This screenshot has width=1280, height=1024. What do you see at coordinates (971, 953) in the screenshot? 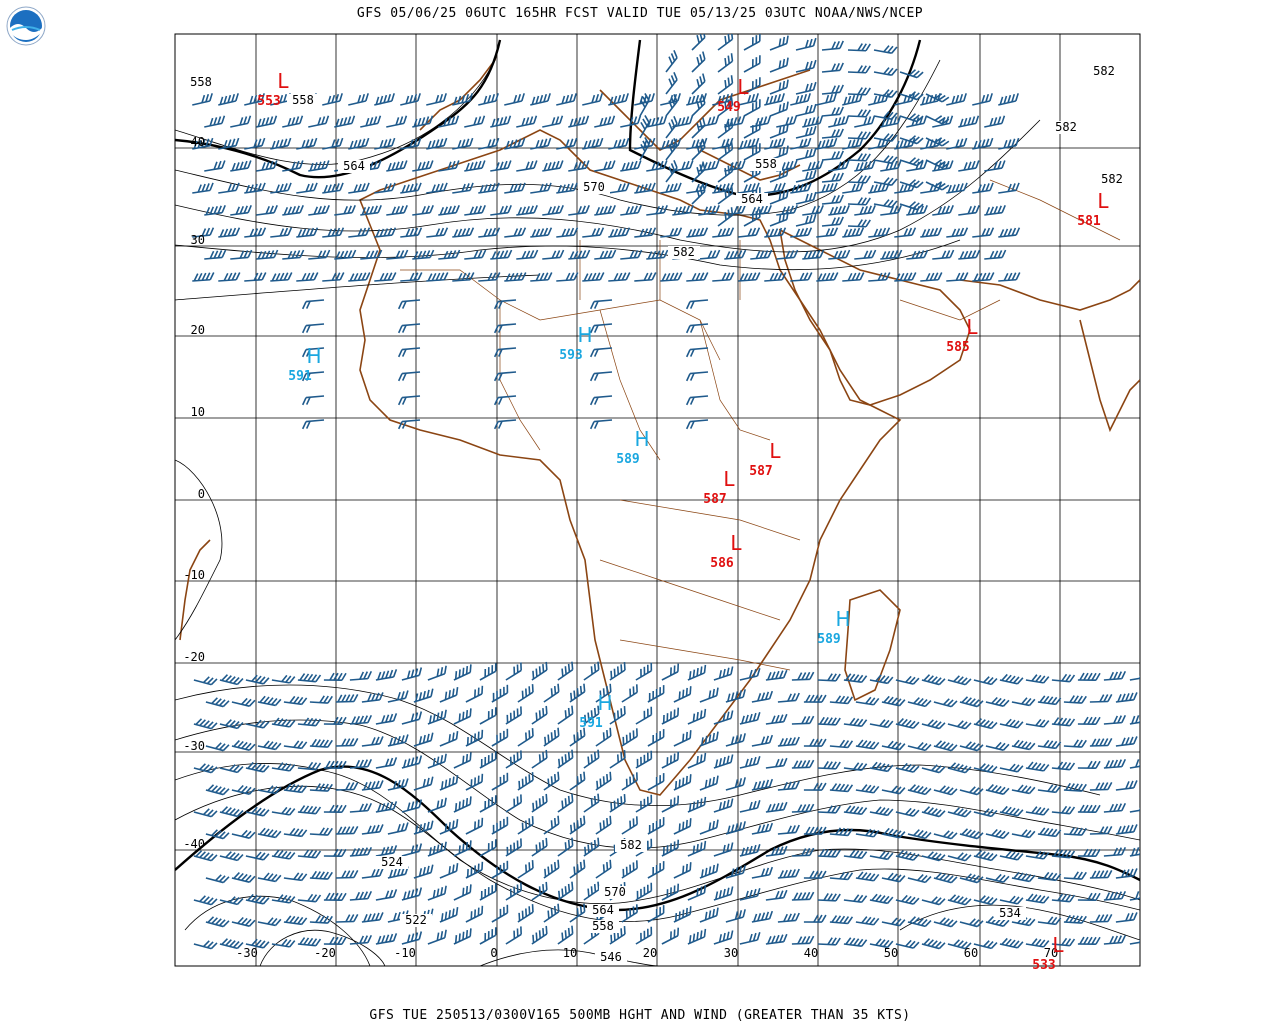
I see `lon-label: 60` at bounding box center [971, 953].